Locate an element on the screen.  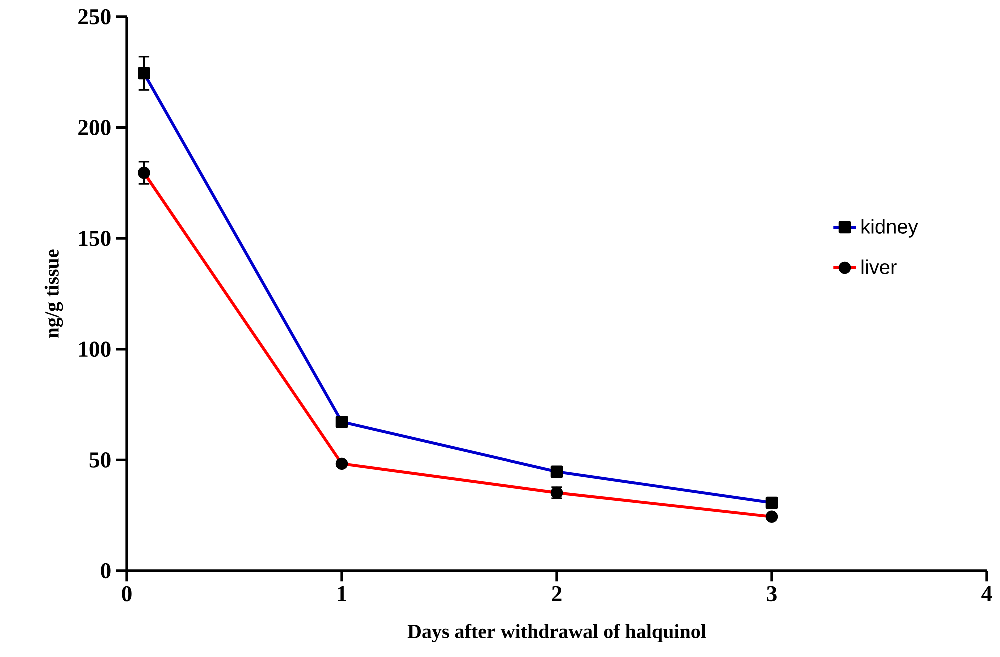
y-tick-label: 0 is located at coordinates (106, 571).